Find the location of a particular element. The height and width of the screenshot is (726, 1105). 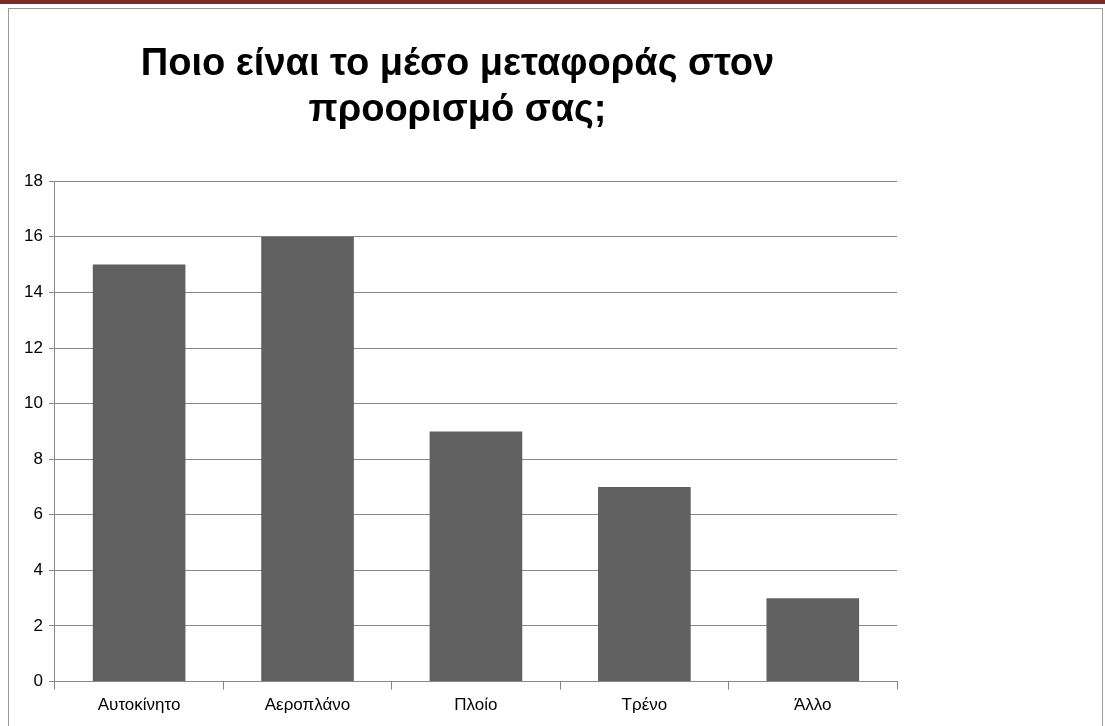

x-tick-label: Τρένο is located at coordinates (644, 705).